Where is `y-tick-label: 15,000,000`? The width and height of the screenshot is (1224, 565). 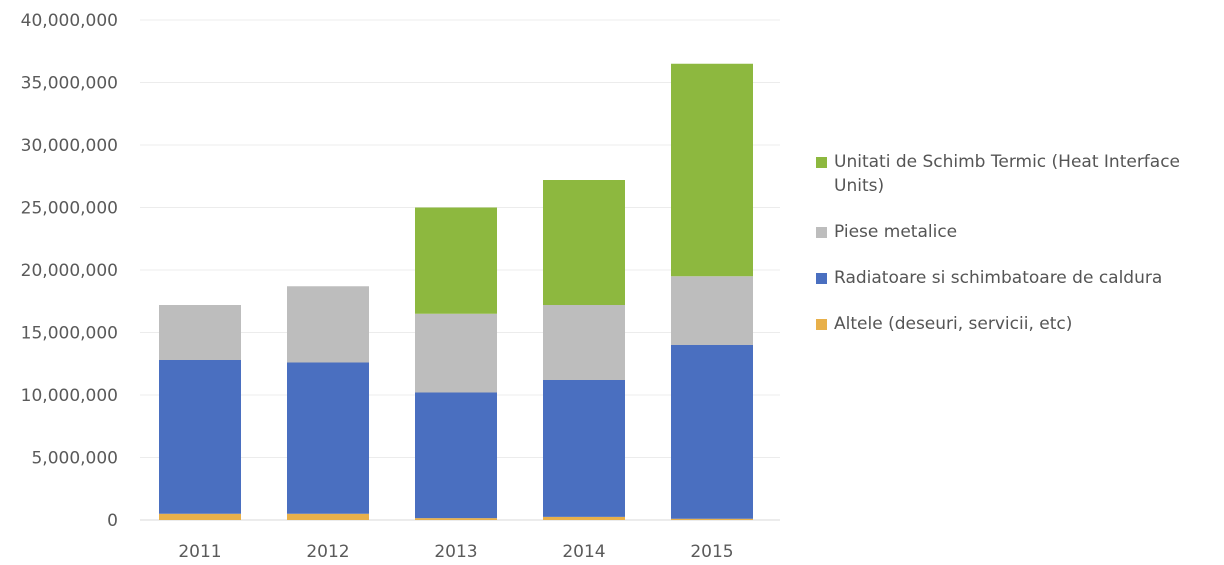 y-tick-label: 15,000,000 is located at coordinates (69, 334).